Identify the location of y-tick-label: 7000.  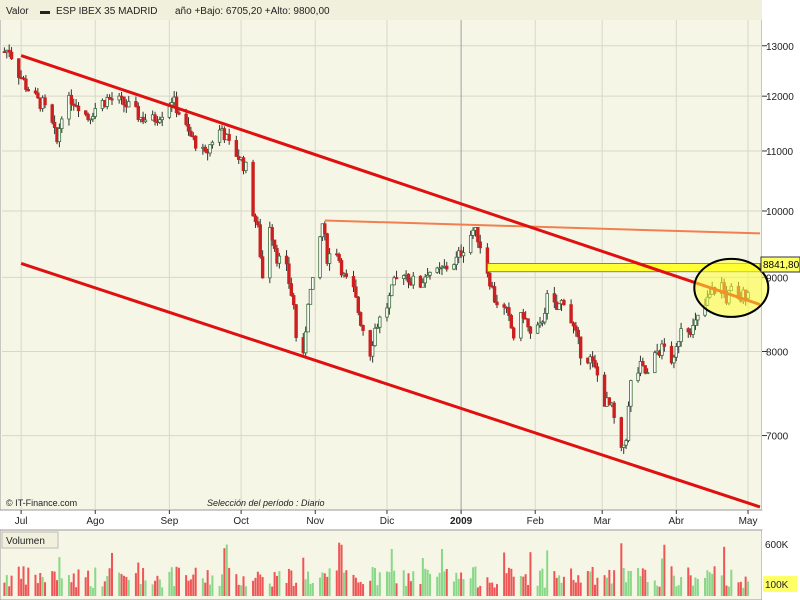
(777, 437).